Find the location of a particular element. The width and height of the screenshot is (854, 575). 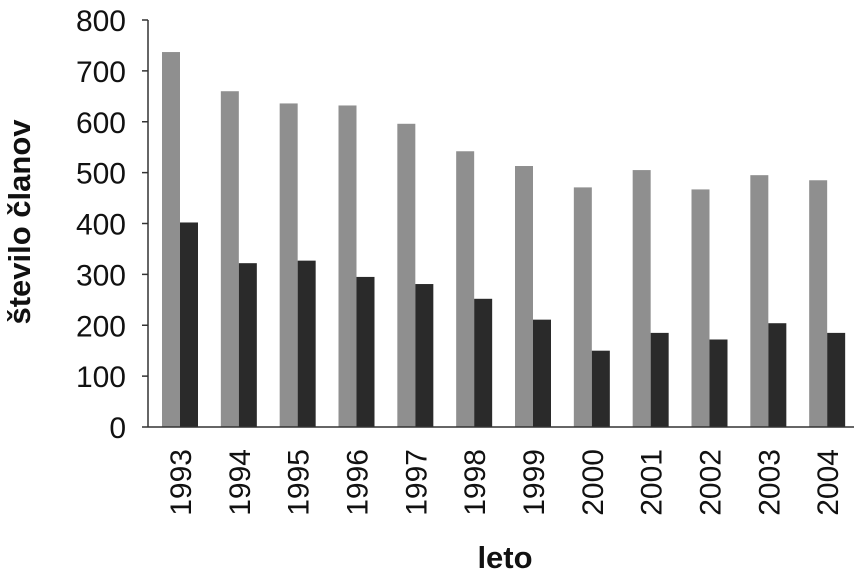

y-axis-title: število članov is located at coordinates (19, 222).